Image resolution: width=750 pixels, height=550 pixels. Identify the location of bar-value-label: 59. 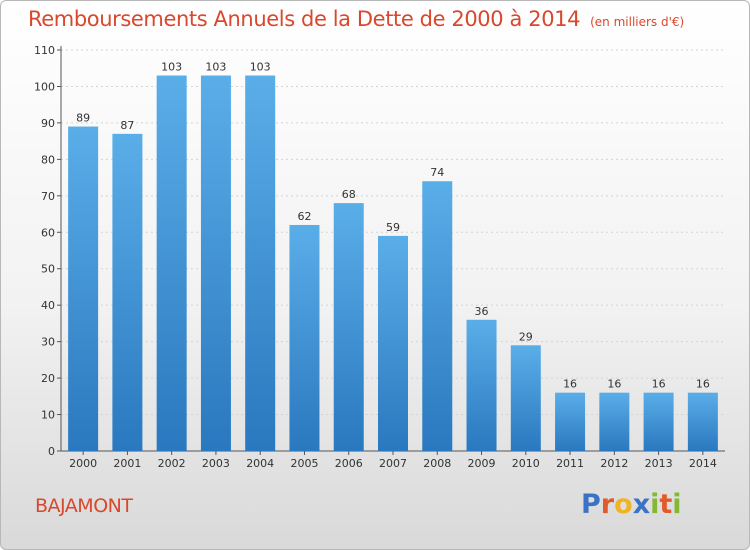
(393, 227).